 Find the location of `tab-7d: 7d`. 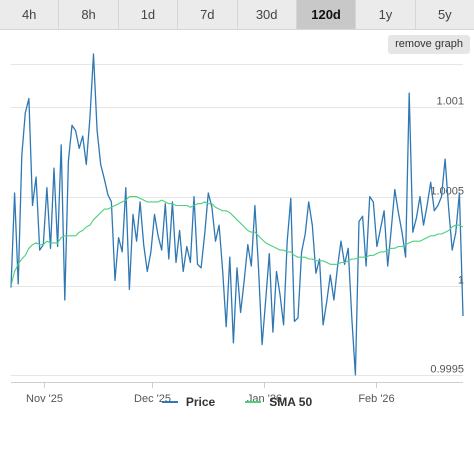

tab-7d: 7d is located at coordinates (208, 15).